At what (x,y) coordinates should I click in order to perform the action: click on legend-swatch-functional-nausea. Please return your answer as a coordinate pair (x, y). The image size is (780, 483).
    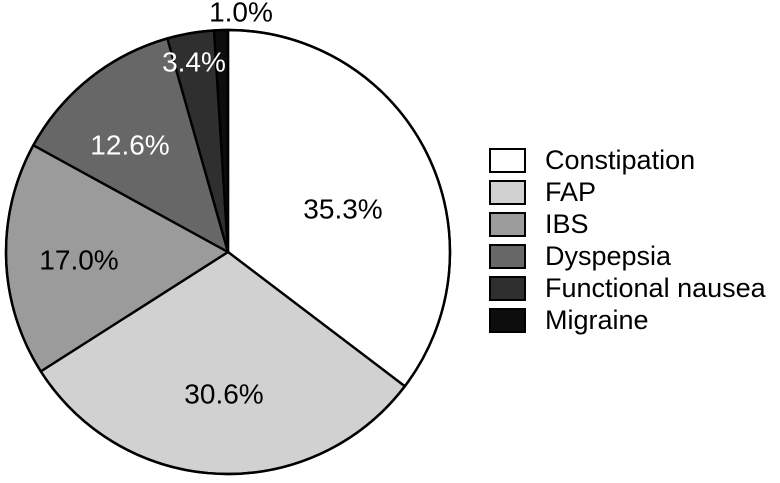
    Looking at the image, I should click on (507, 288).